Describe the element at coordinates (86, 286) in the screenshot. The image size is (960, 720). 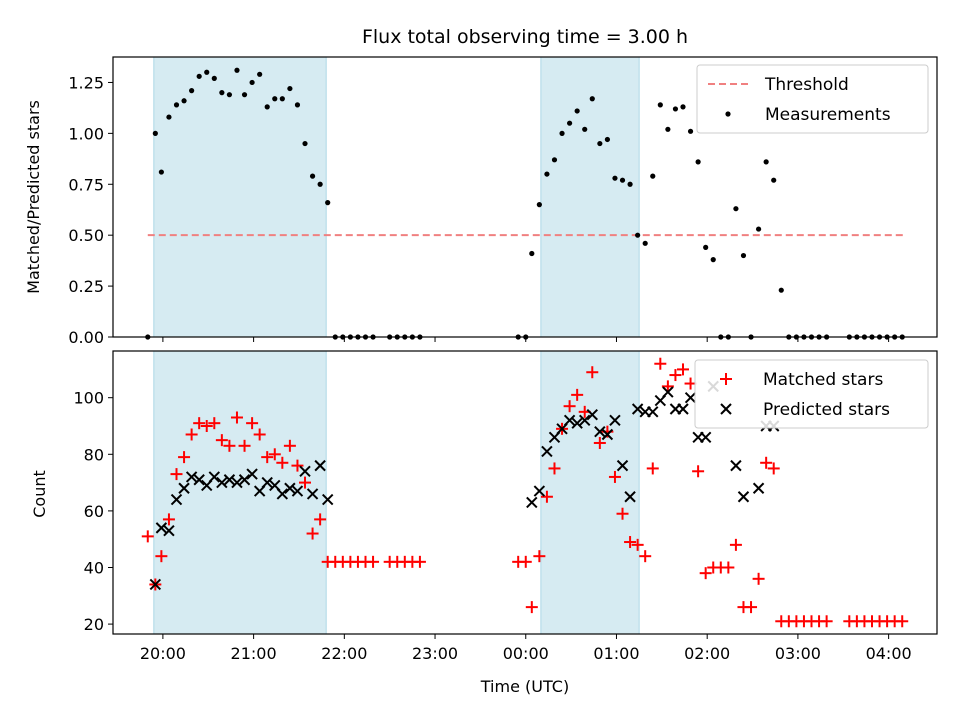
I see `top-y-tick-label: 0.25` at that location.